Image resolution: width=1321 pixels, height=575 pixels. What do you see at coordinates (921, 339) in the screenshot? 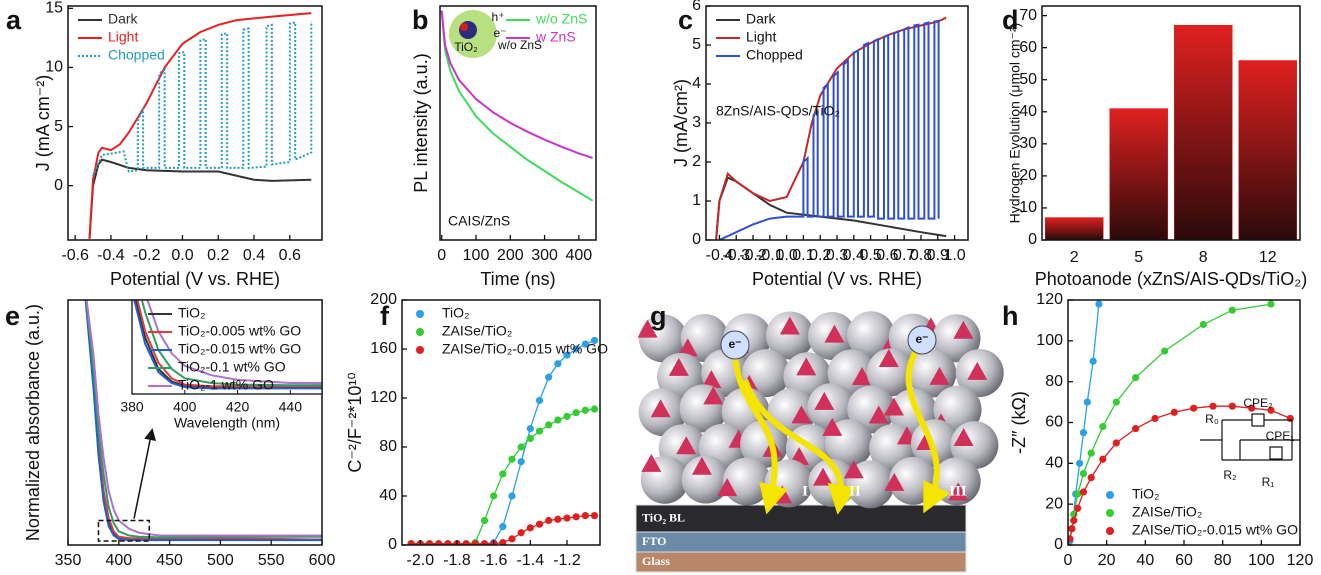
I see `electron-label: e⁻` at bounding box center [921, 339].